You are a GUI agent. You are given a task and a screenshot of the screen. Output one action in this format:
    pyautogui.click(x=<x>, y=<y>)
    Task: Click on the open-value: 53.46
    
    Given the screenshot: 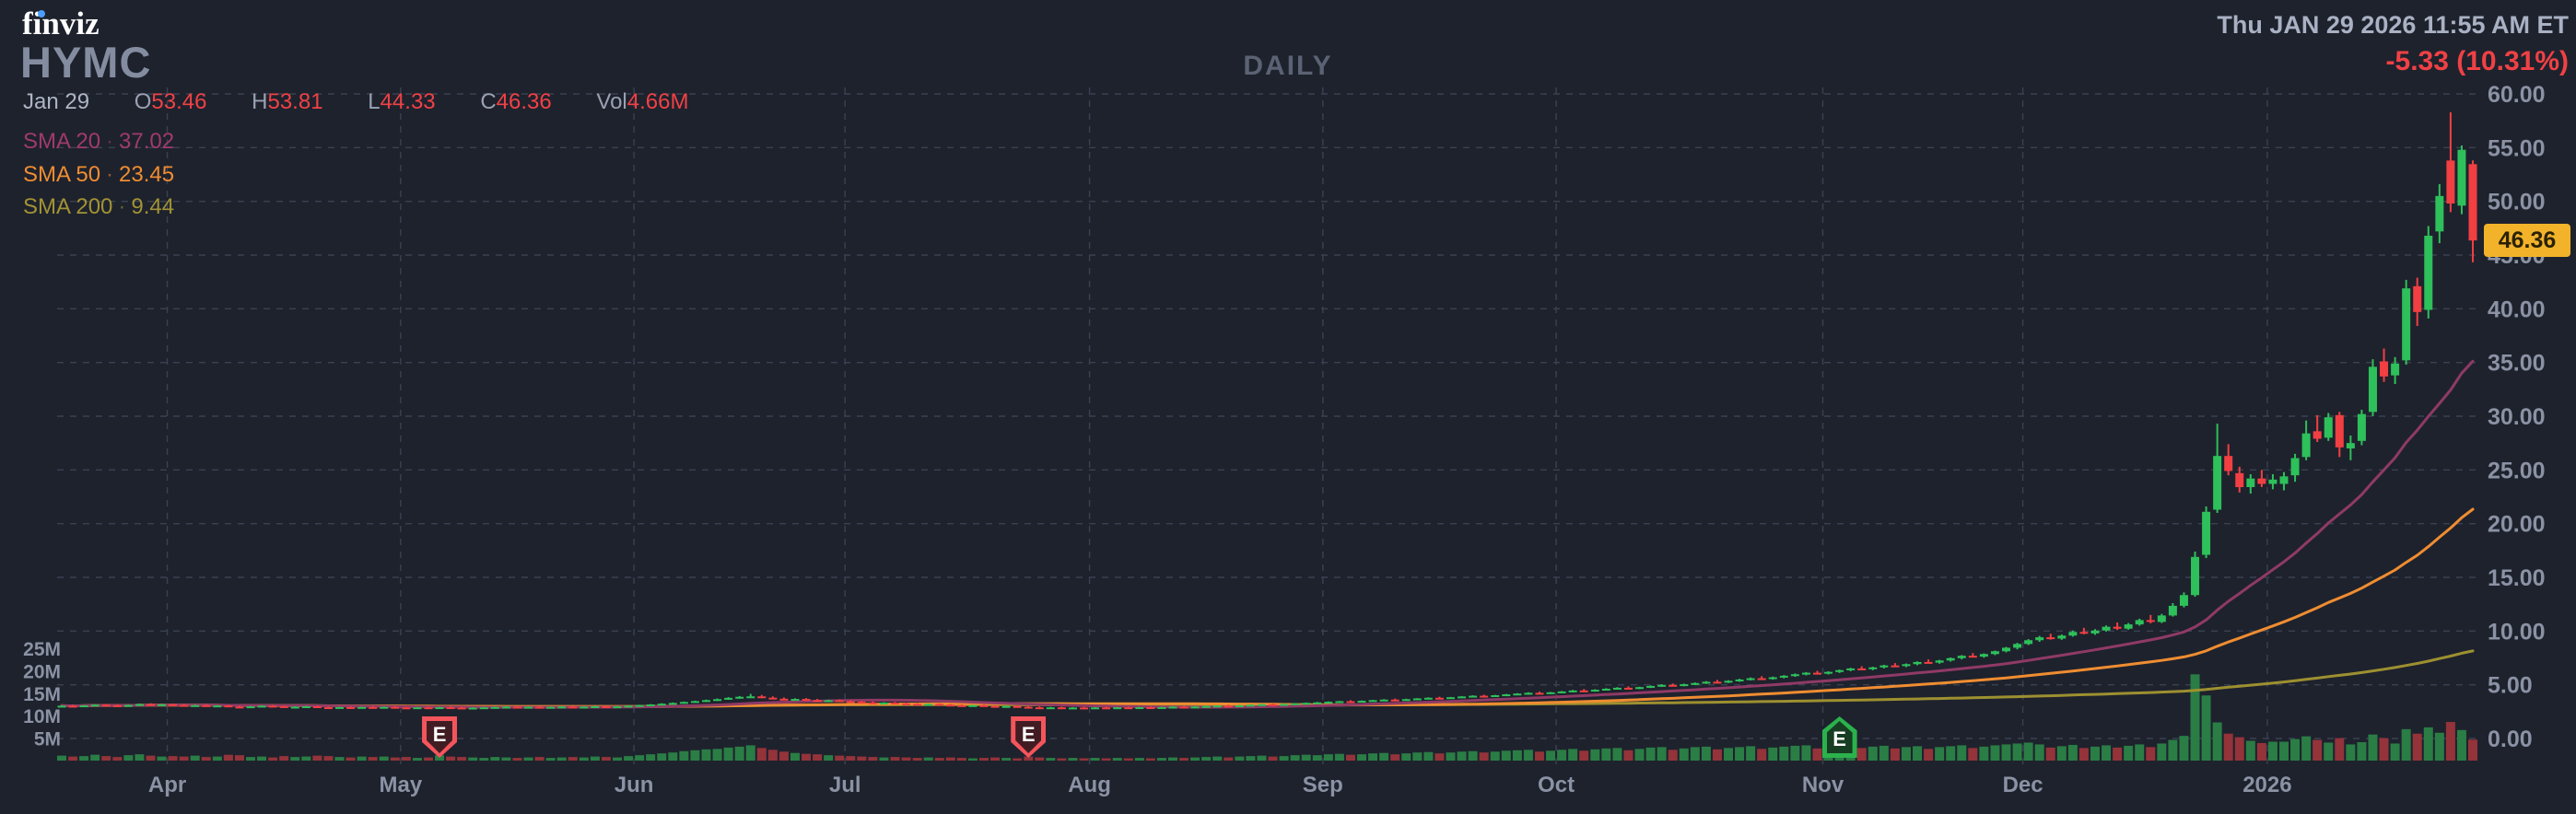 What is the action you would take?
    pyautogui.click(x=179, y=101)
    